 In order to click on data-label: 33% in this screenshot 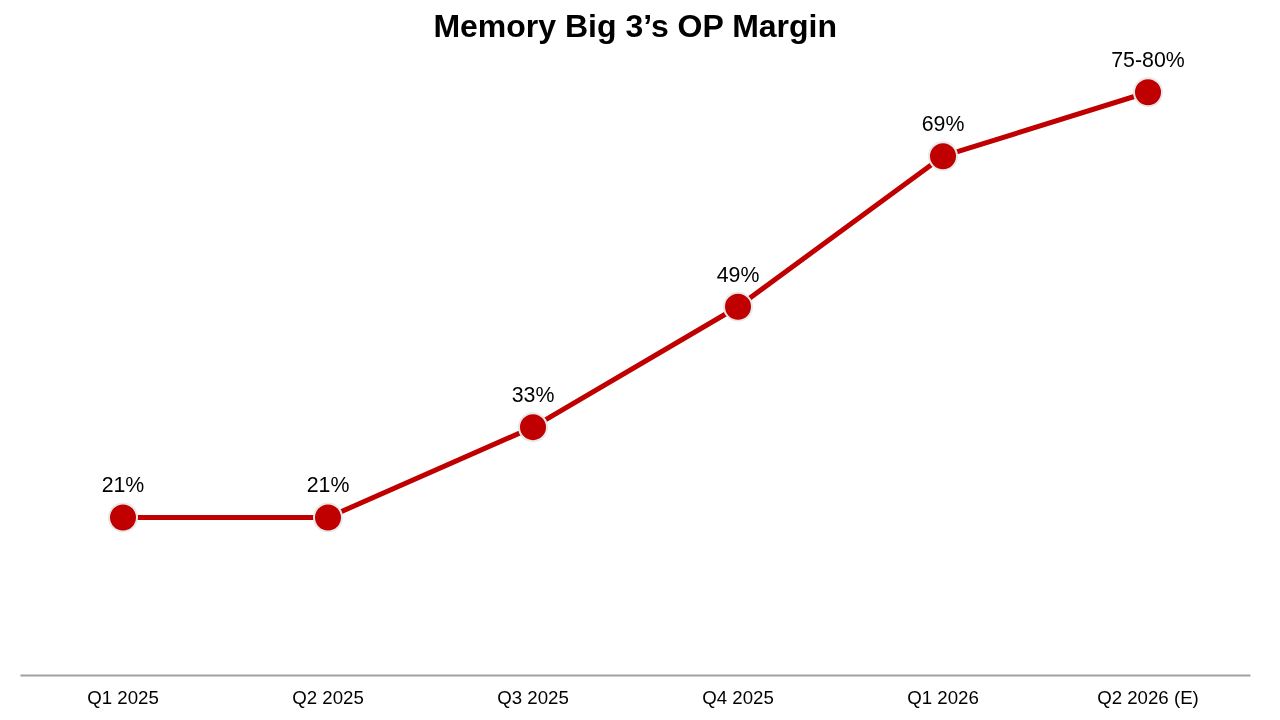, I will do `click(533, 395)`.